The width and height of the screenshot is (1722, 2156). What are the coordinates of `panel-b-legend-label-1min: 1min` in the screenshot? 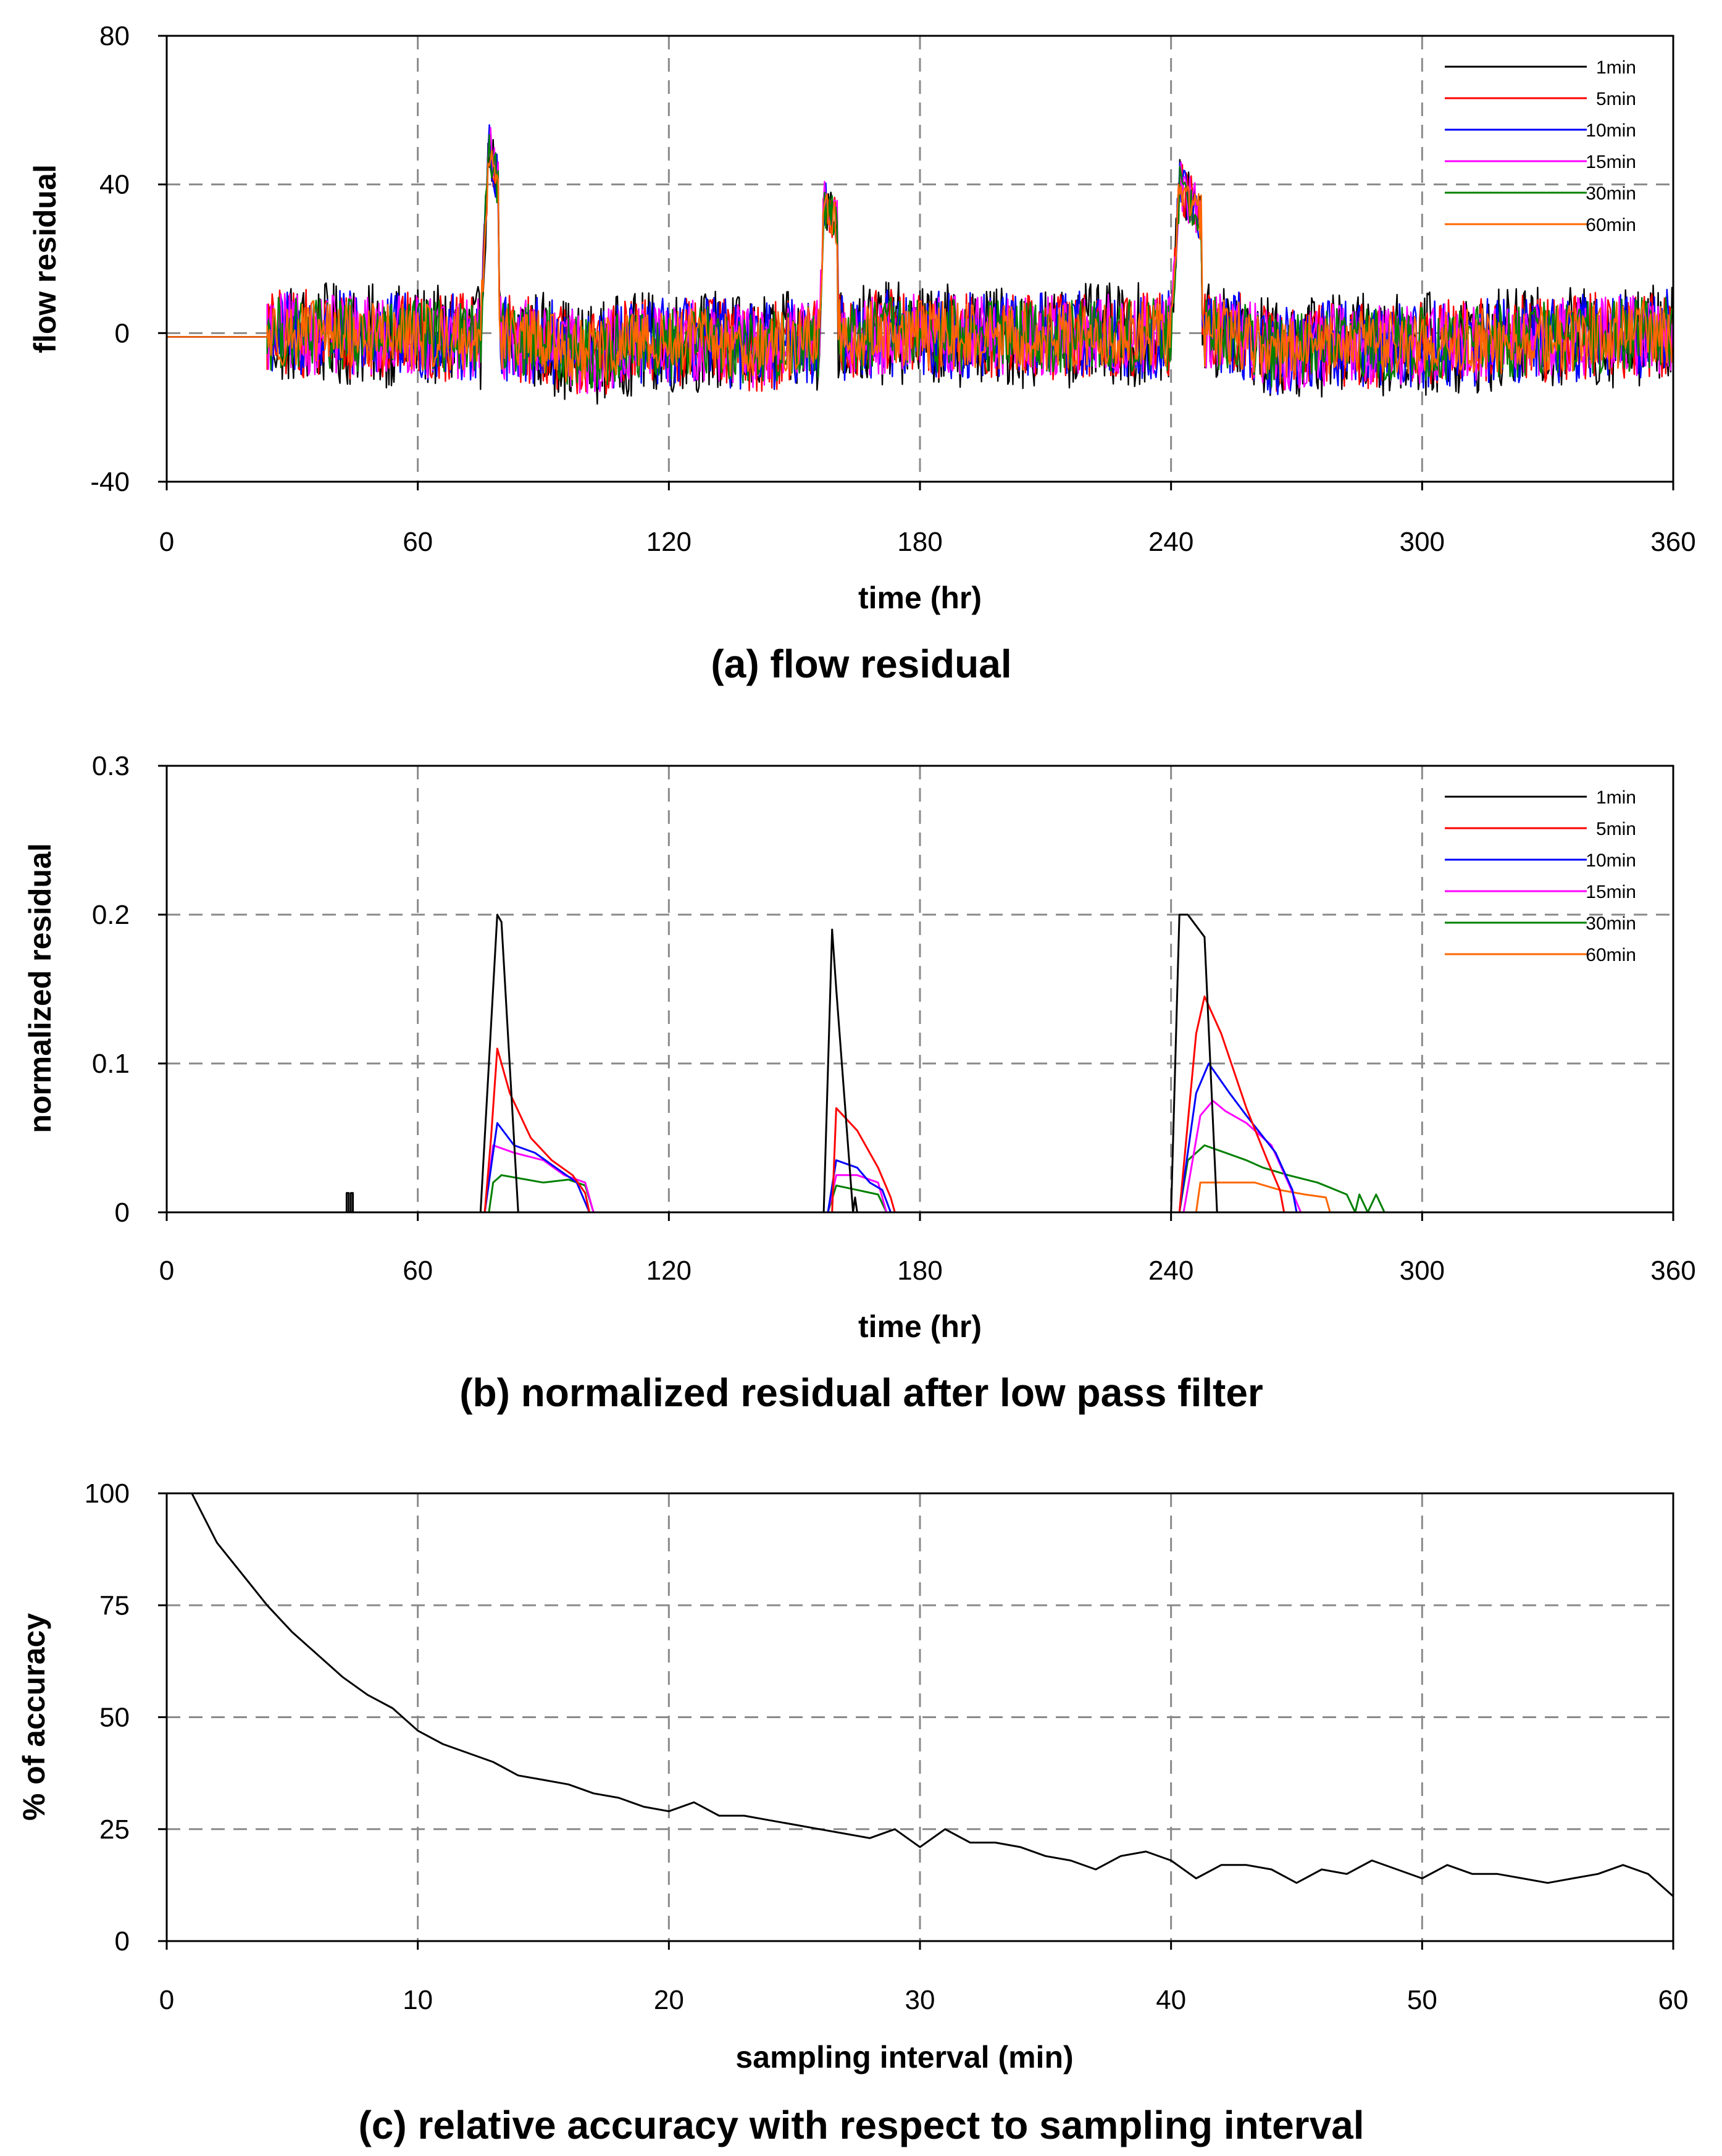 It's located at (1616, 797).